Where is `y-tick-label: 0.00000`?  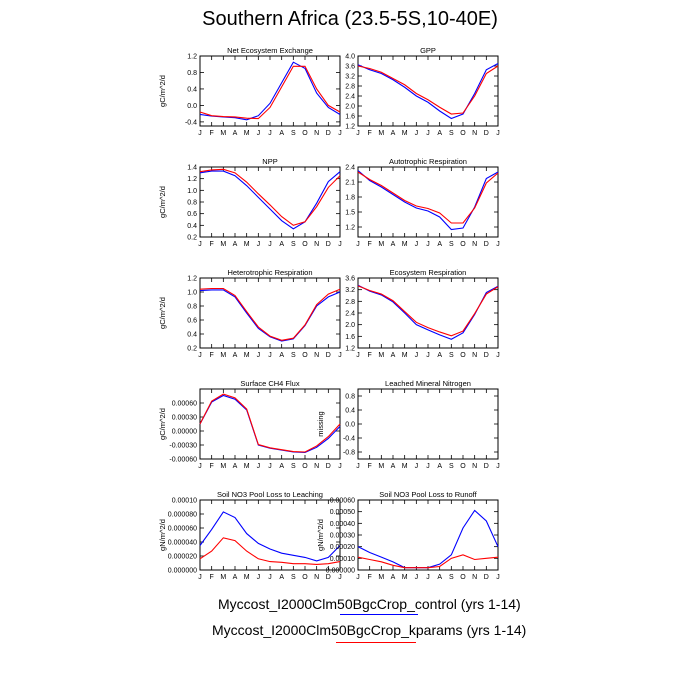 y-tick-label: 0.00000 is located at coordinates (184, 432).